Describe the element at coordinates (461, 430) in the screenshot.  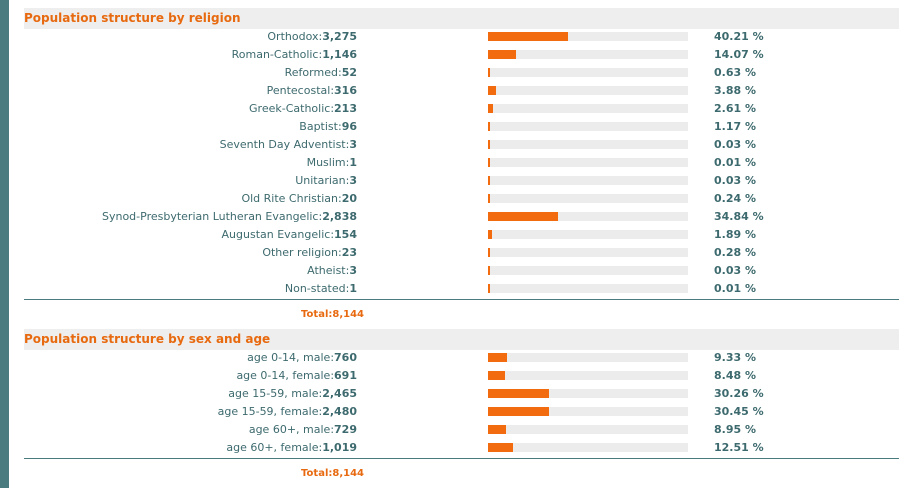
I see `table-row: age 60+, male:729 8.95 %` at that location.